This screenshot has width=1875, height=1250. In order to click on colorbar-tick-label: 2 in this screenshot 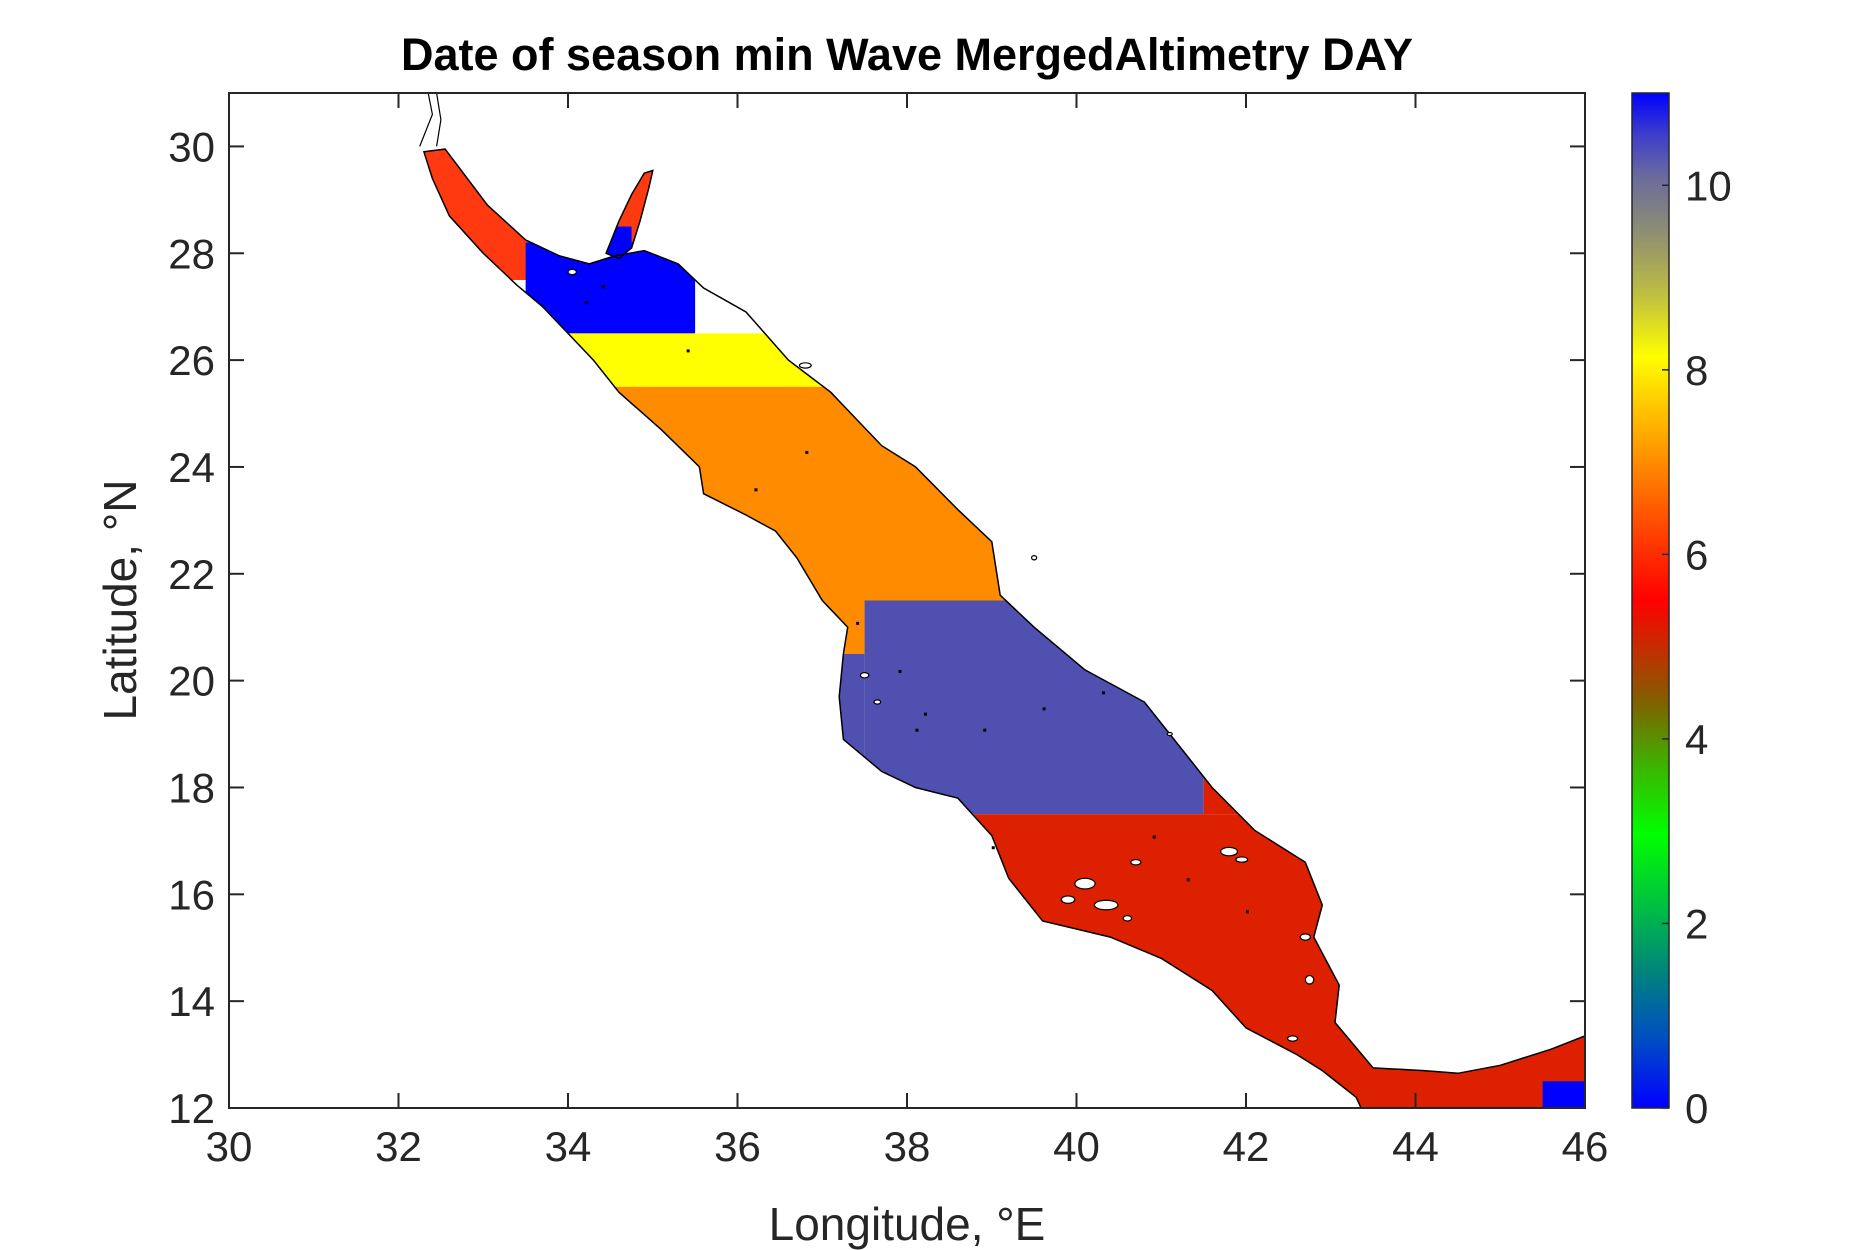, I will do `click(1696, 923)`.